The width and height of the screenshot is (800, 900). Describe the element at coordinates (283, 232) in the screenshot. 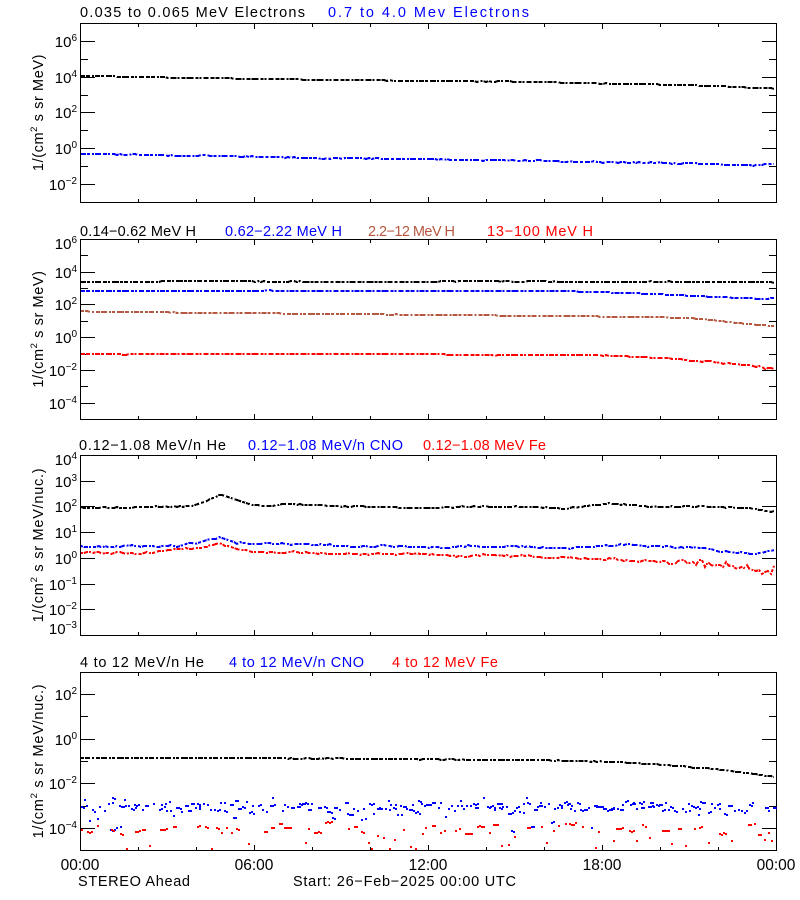

I see `svg-text: 0.62−2.22 MeV H` at that location.